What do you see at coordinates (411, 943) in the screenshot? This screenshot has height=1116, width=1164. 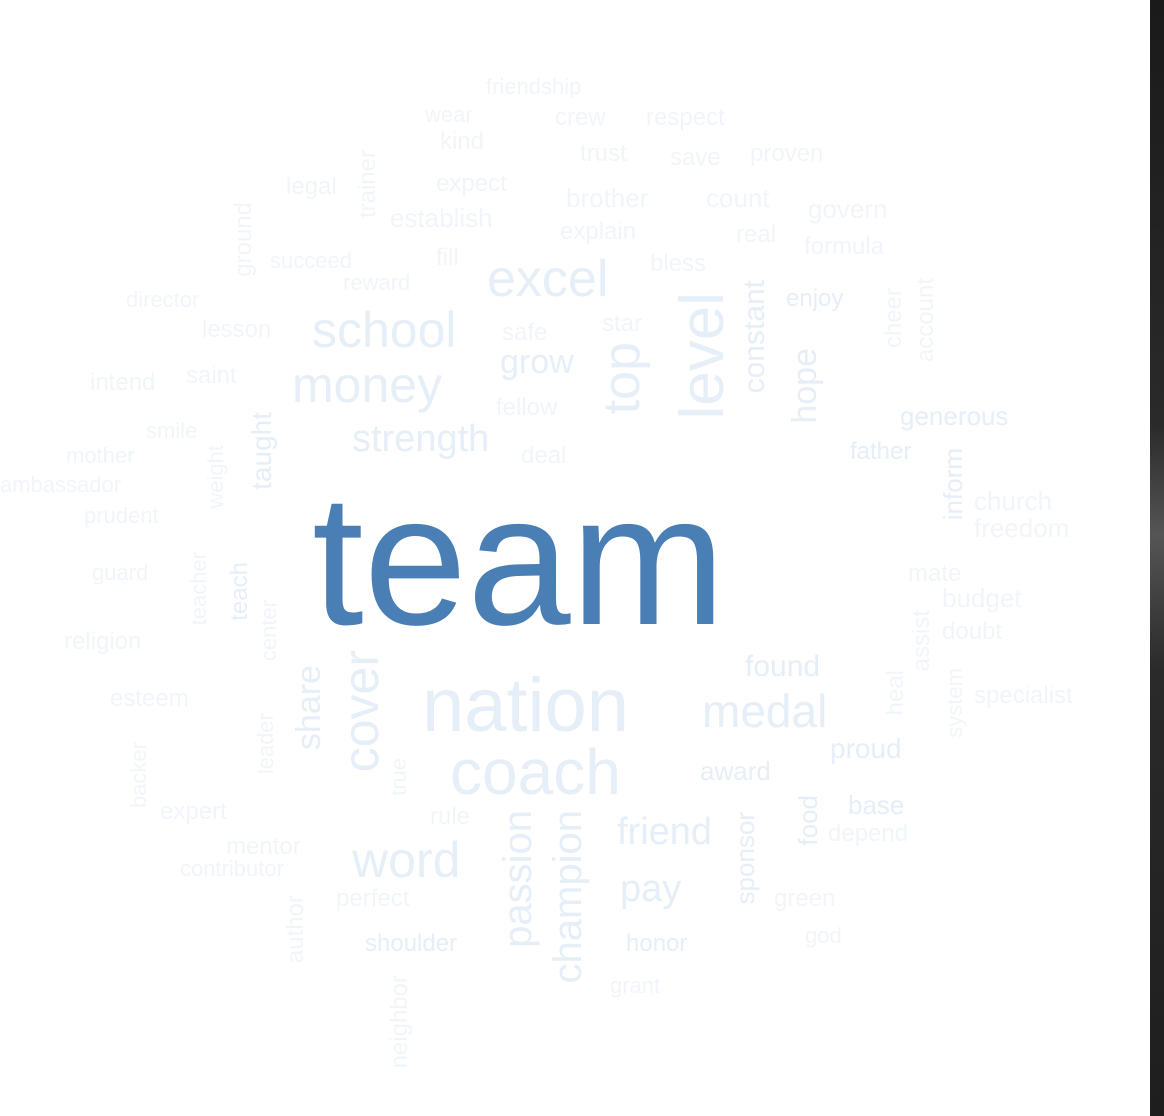 I see `word-shoulder: shoulder` at bounding box center [411, 943].